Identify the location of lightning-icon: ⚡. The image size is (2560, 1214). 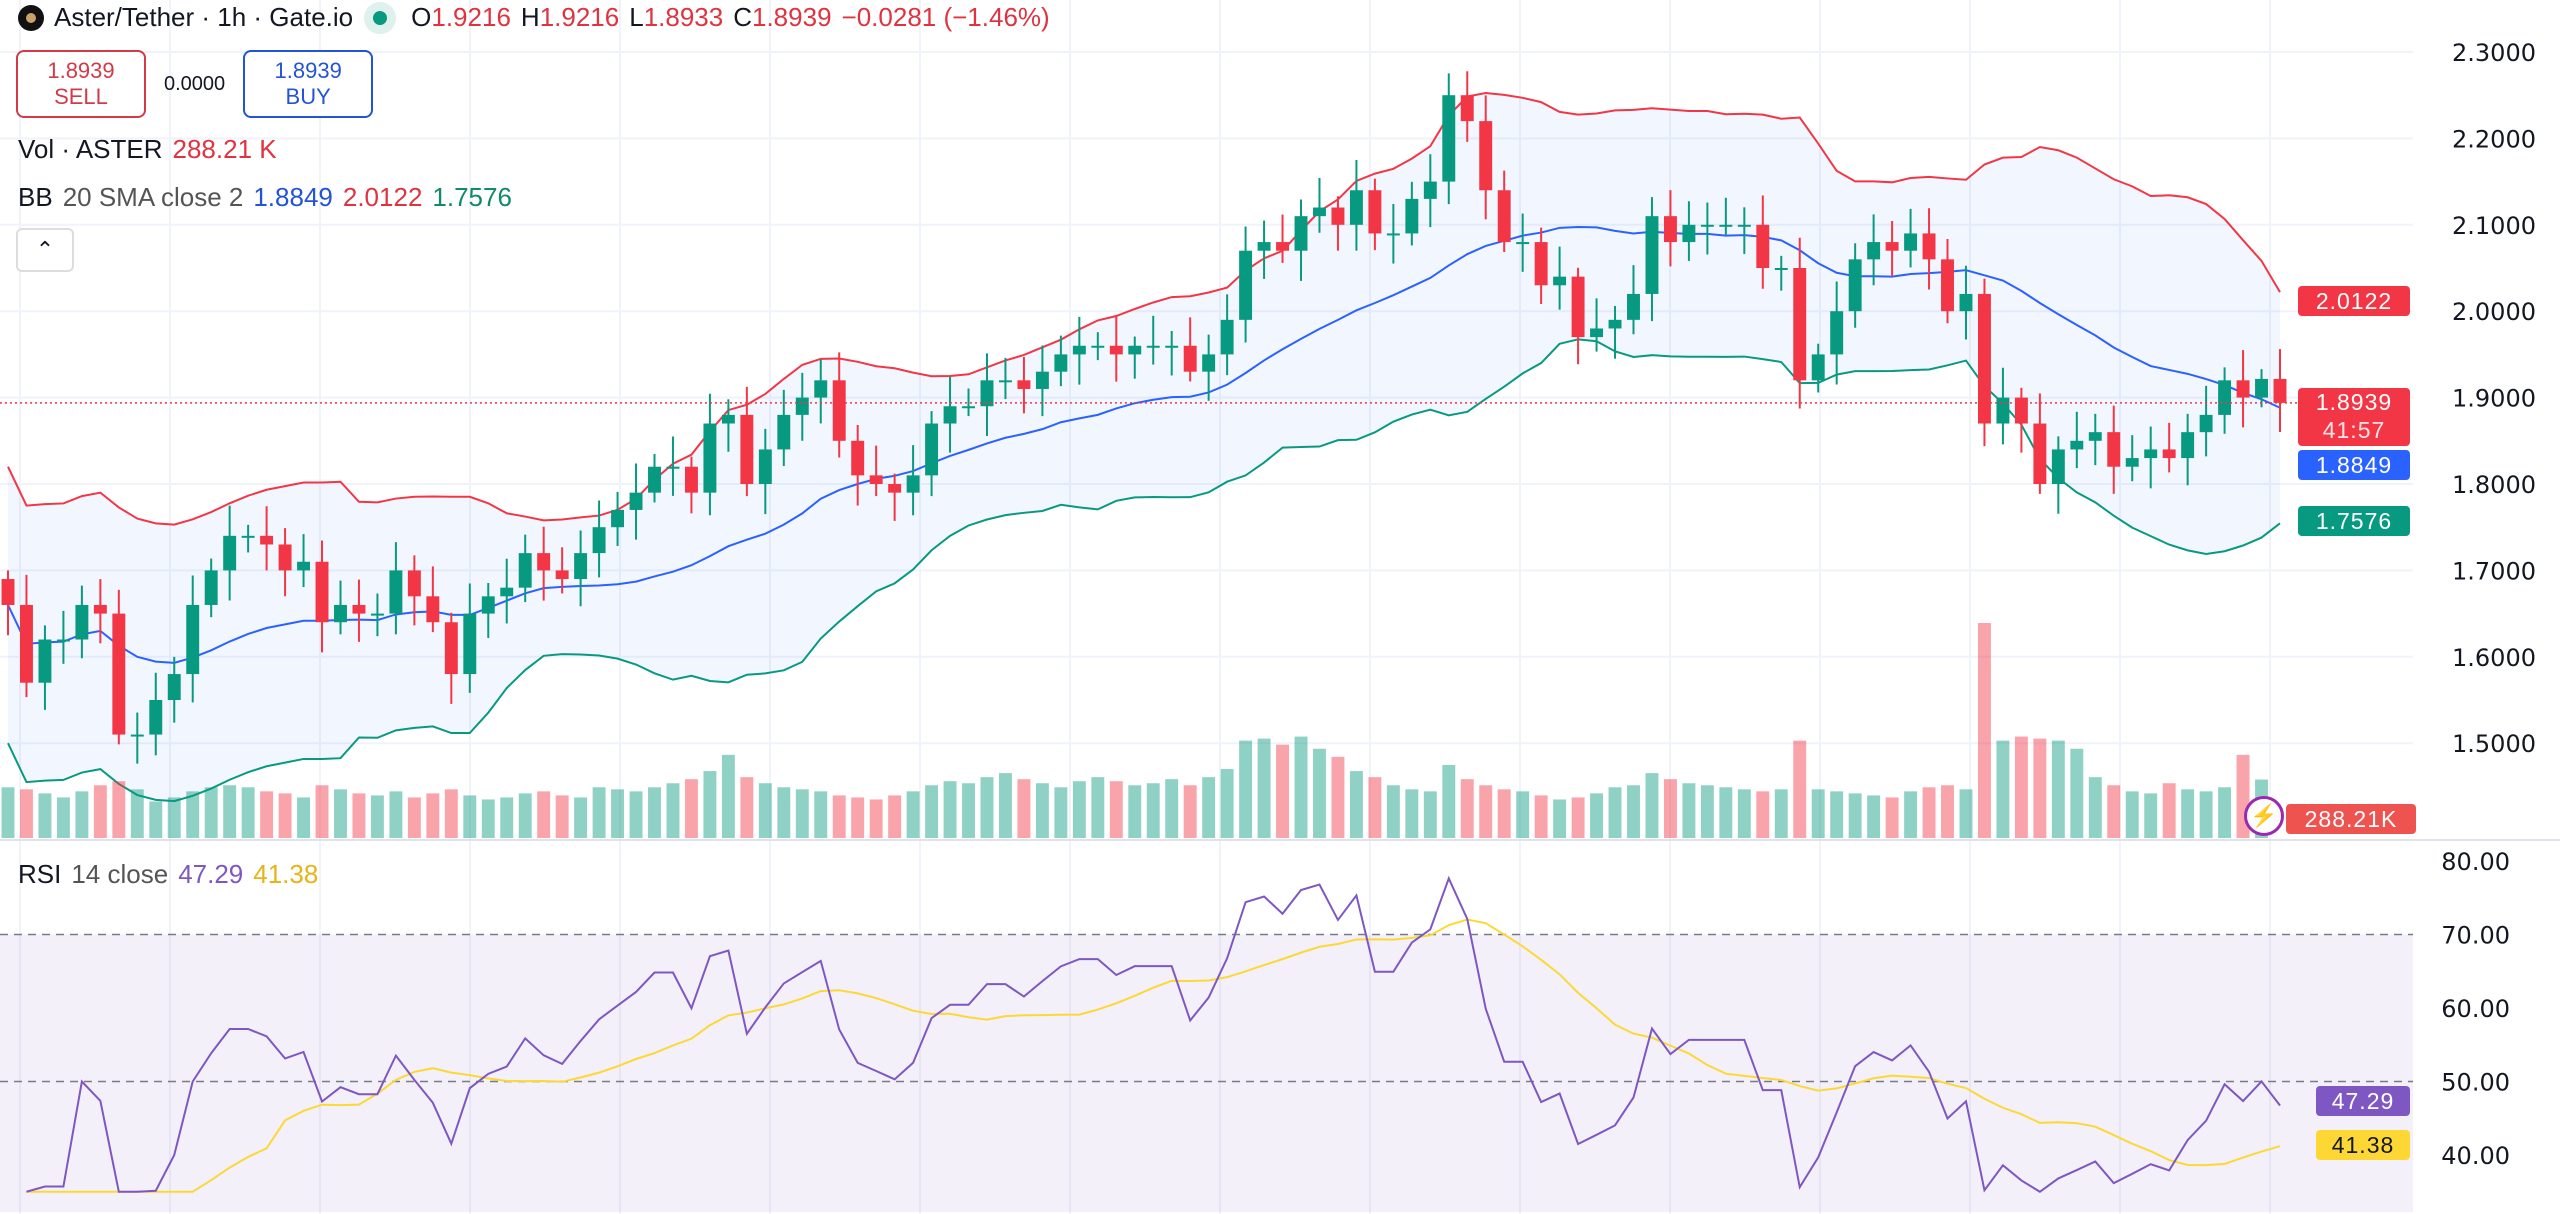
(2264, 816).